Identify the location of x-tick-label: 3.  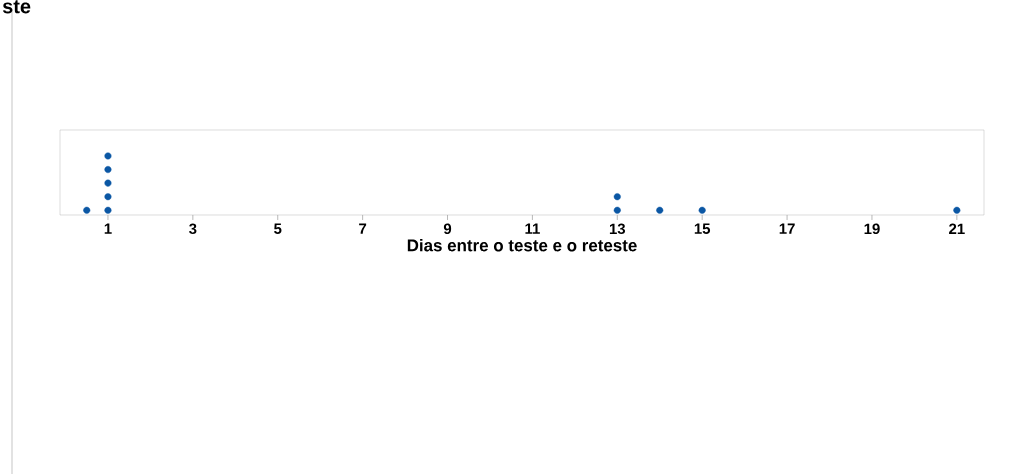
(193, 229).